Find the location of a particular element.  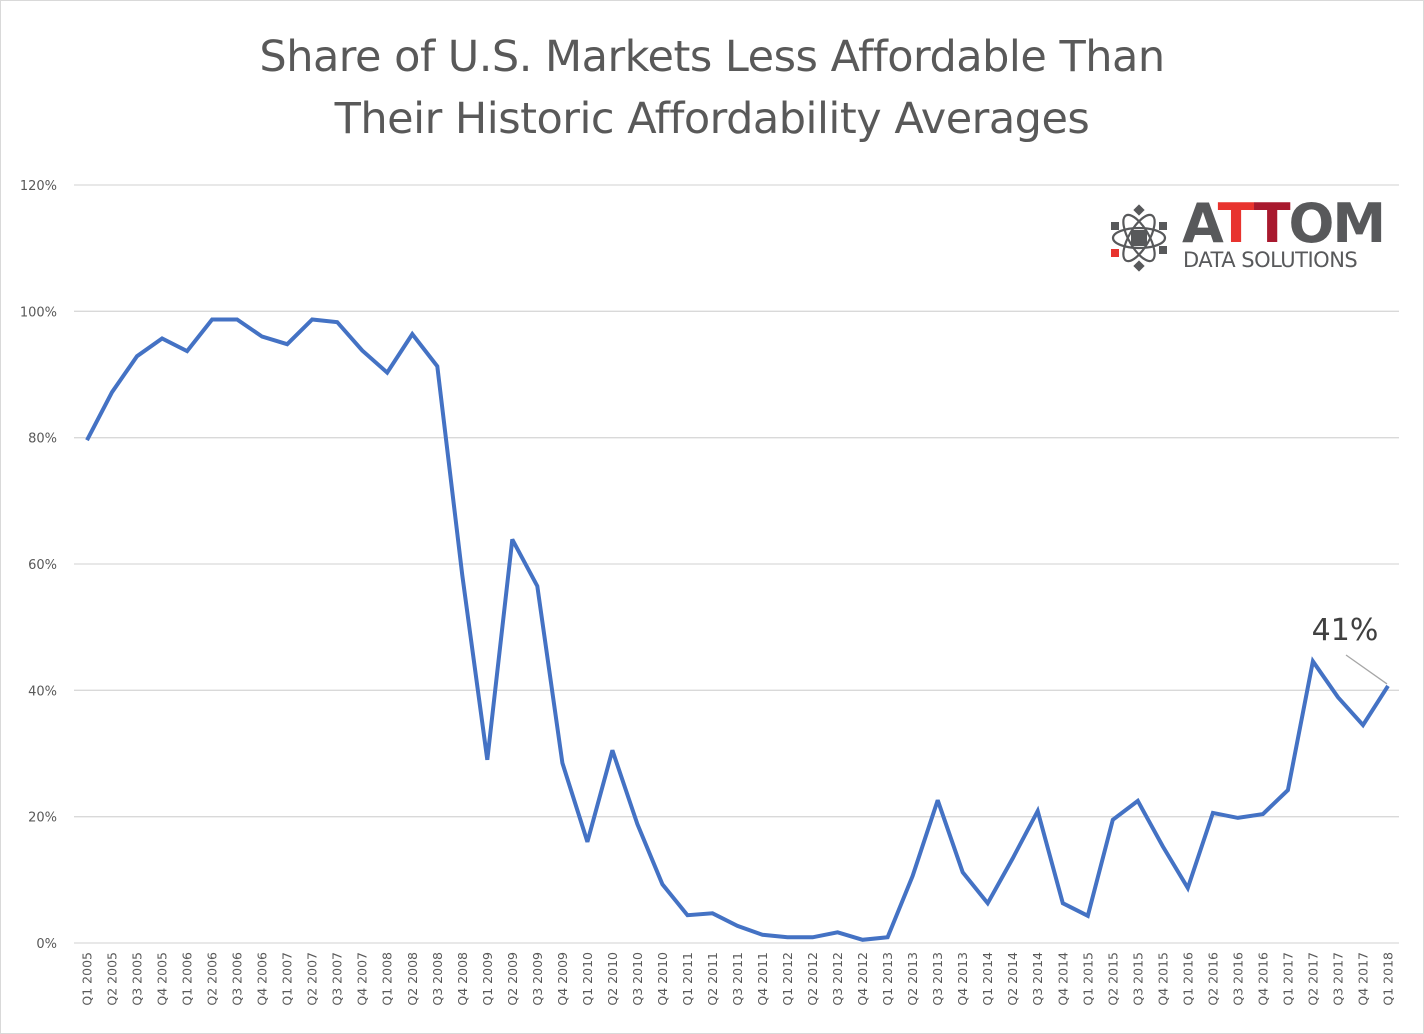

y-tick-label: 40% is located at coordinates (42, 691).